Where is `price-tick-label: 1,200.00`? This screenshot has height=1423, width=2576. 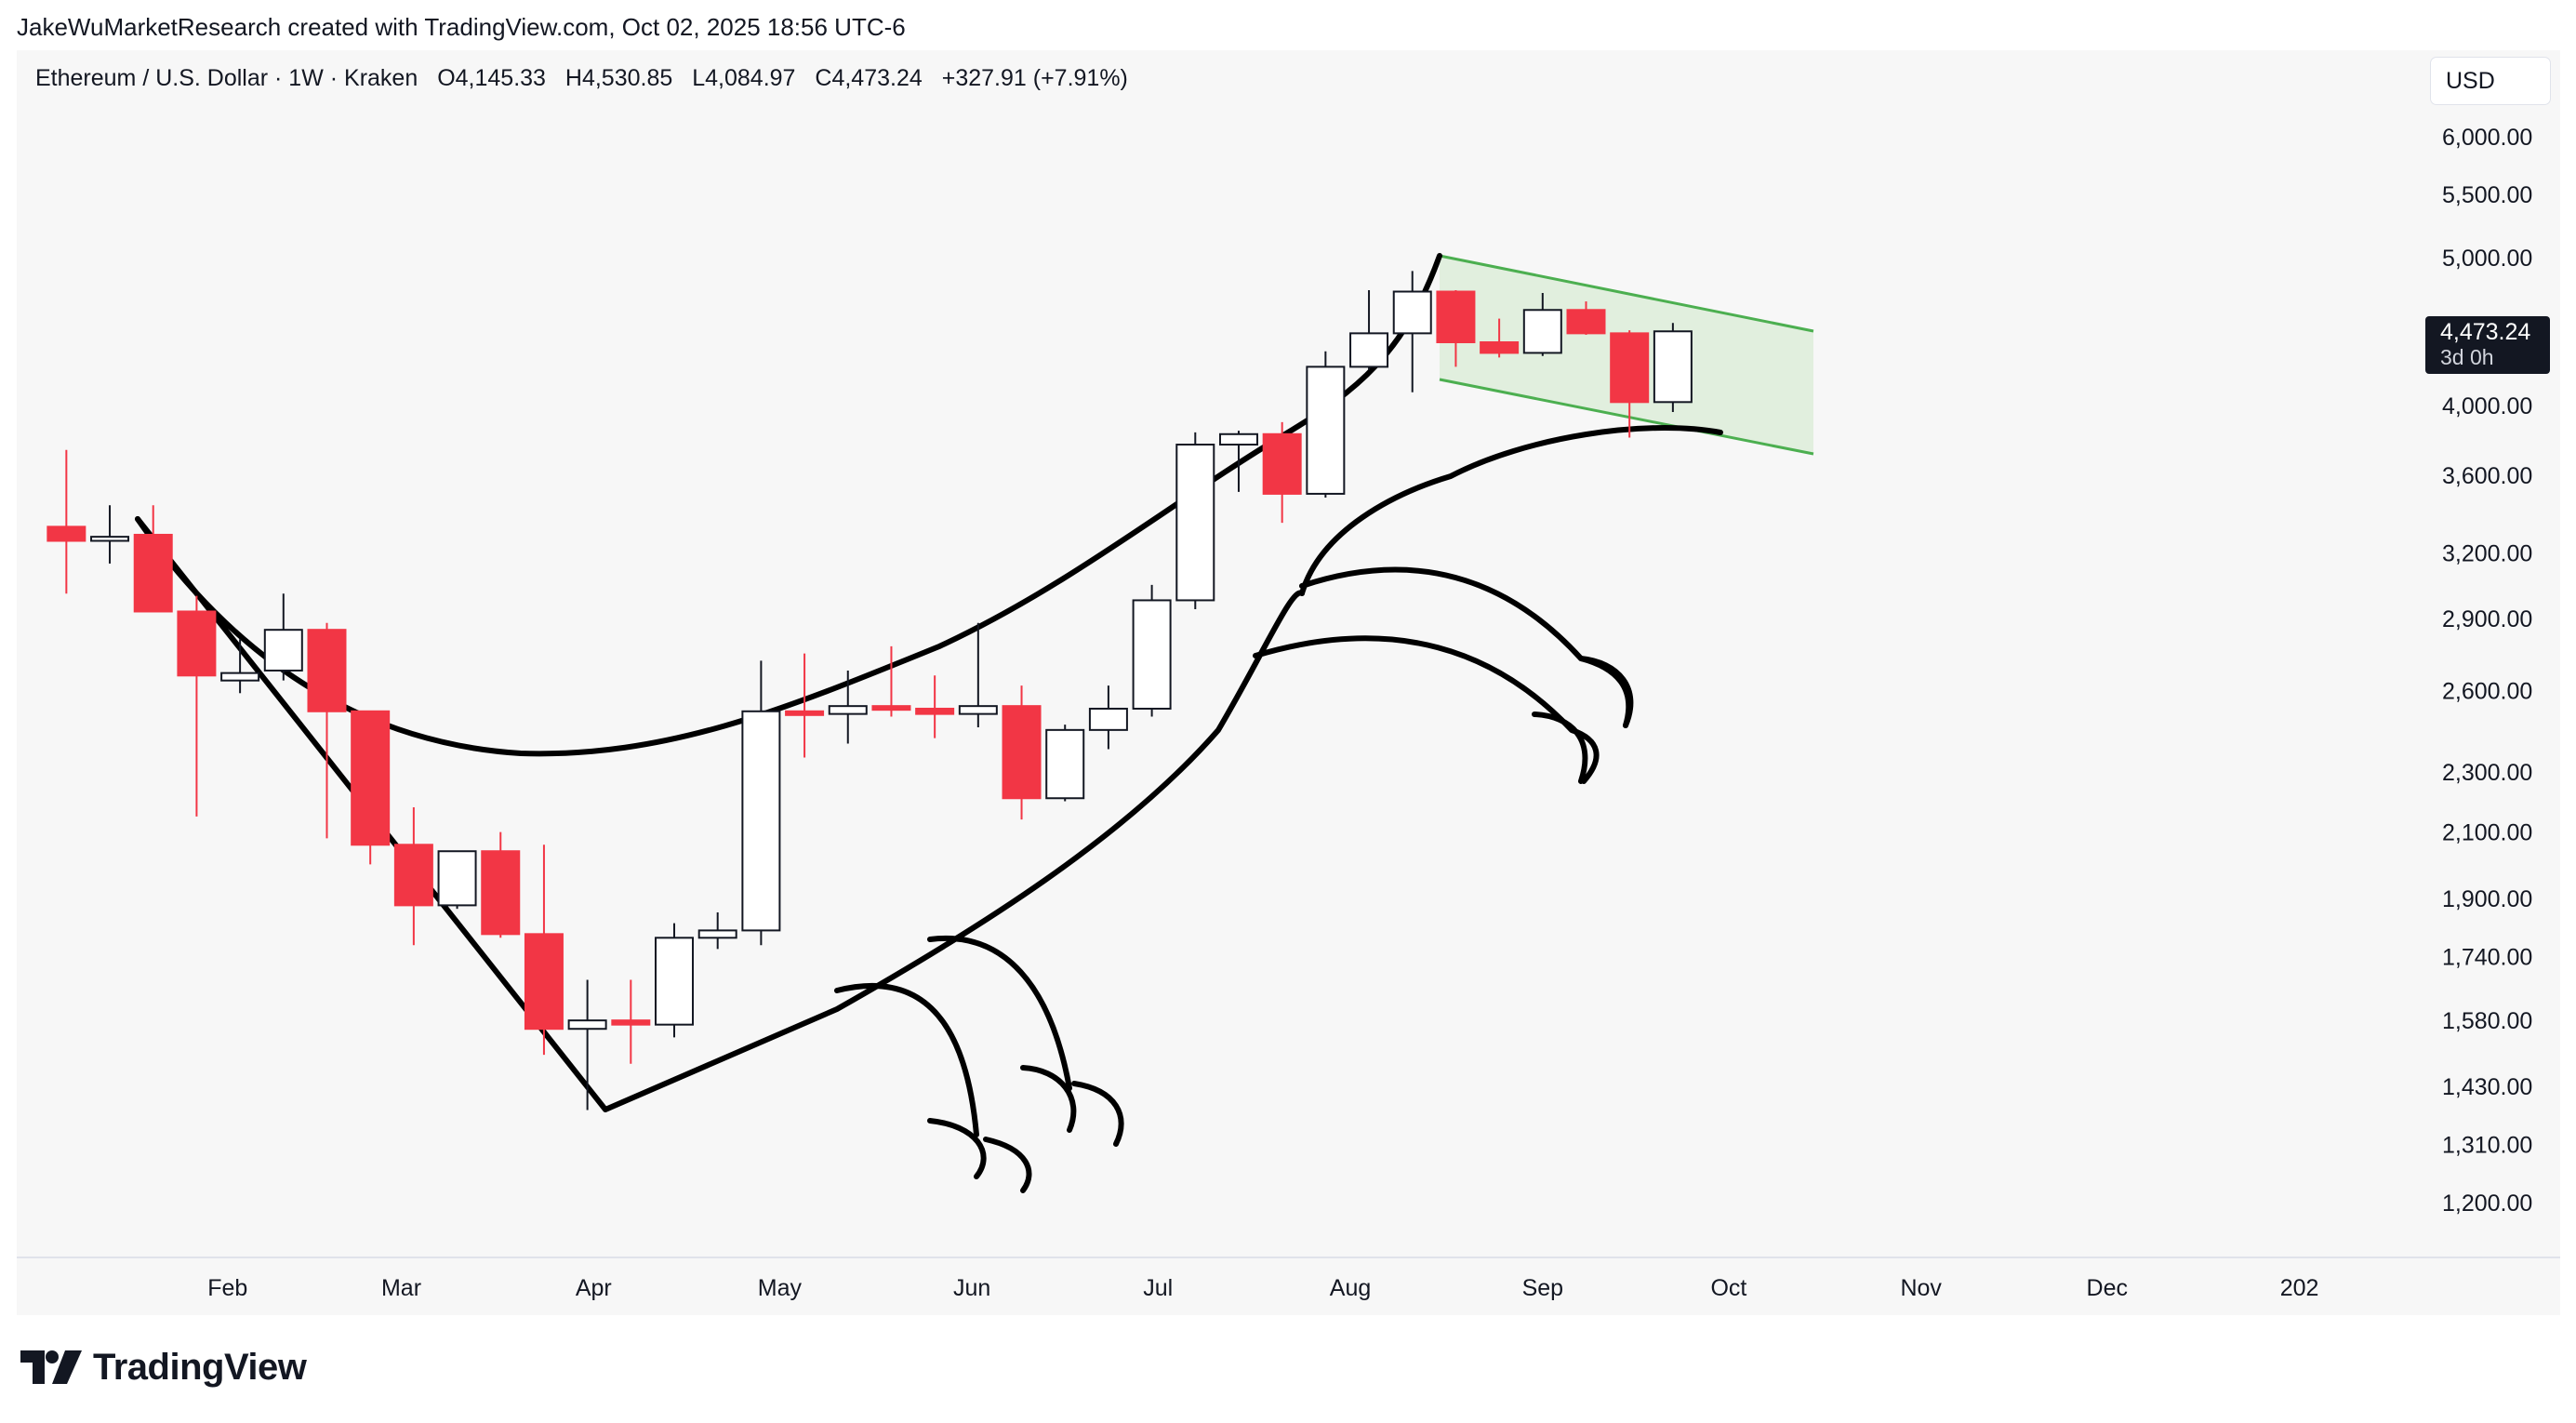
price-tick-label: 1,200.00 is located at coordinates (2487, 1204).